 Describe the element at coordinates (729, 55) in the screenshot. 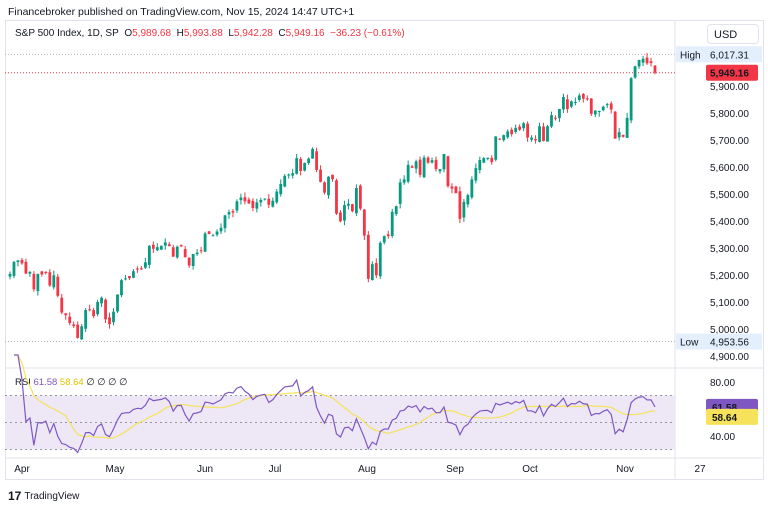

I see `high-value: 6,017.31` at that location.